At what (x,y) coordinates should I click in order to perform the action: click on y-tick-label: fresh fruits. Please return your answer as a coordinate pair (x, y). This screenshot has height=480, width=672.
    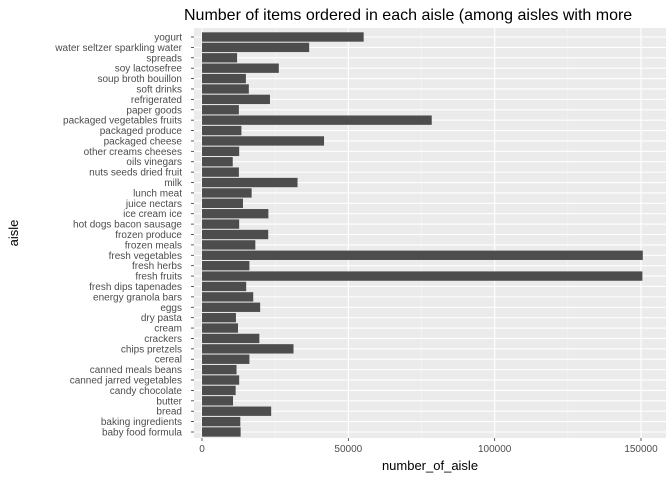
    Looking at the image, I should click on (158, 277).